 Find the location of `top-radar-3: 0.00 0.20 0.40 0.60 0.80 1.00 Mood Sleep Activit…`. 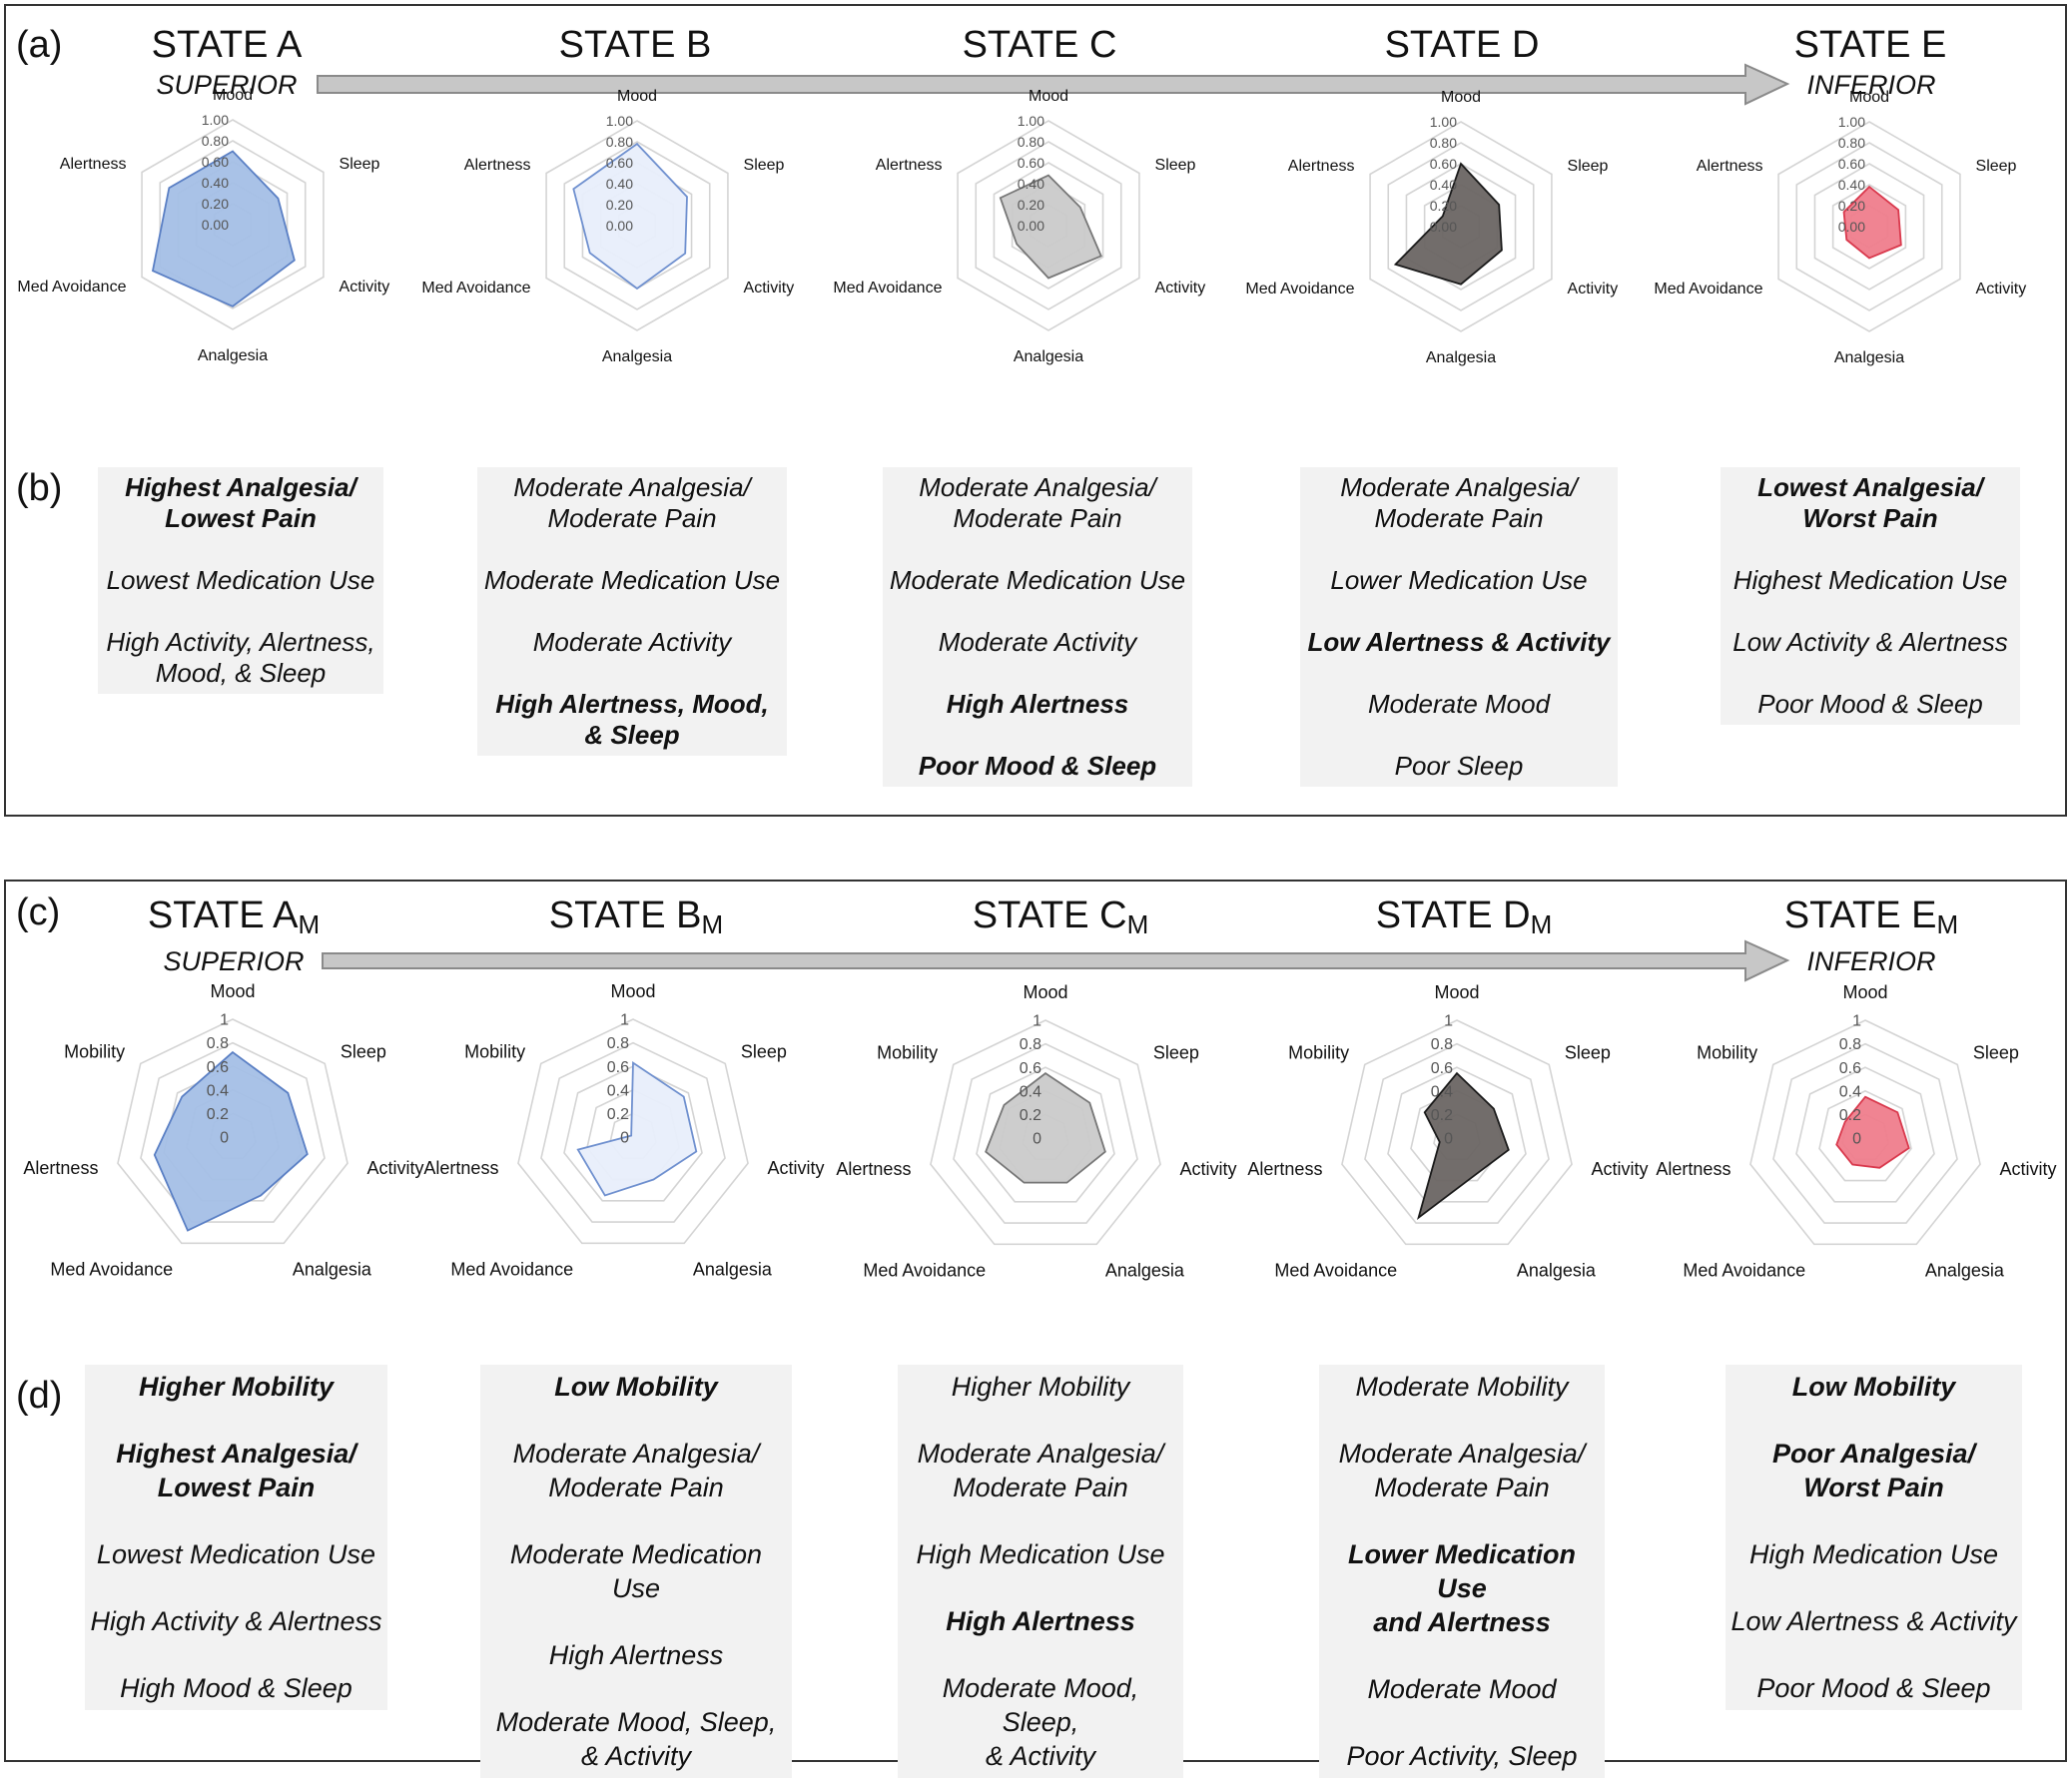

top-radar-3: 0.00 0.20 0.40 0.60 0.80 1.00 Mood Sleep Activit… is located at coordinates (1432, 228).